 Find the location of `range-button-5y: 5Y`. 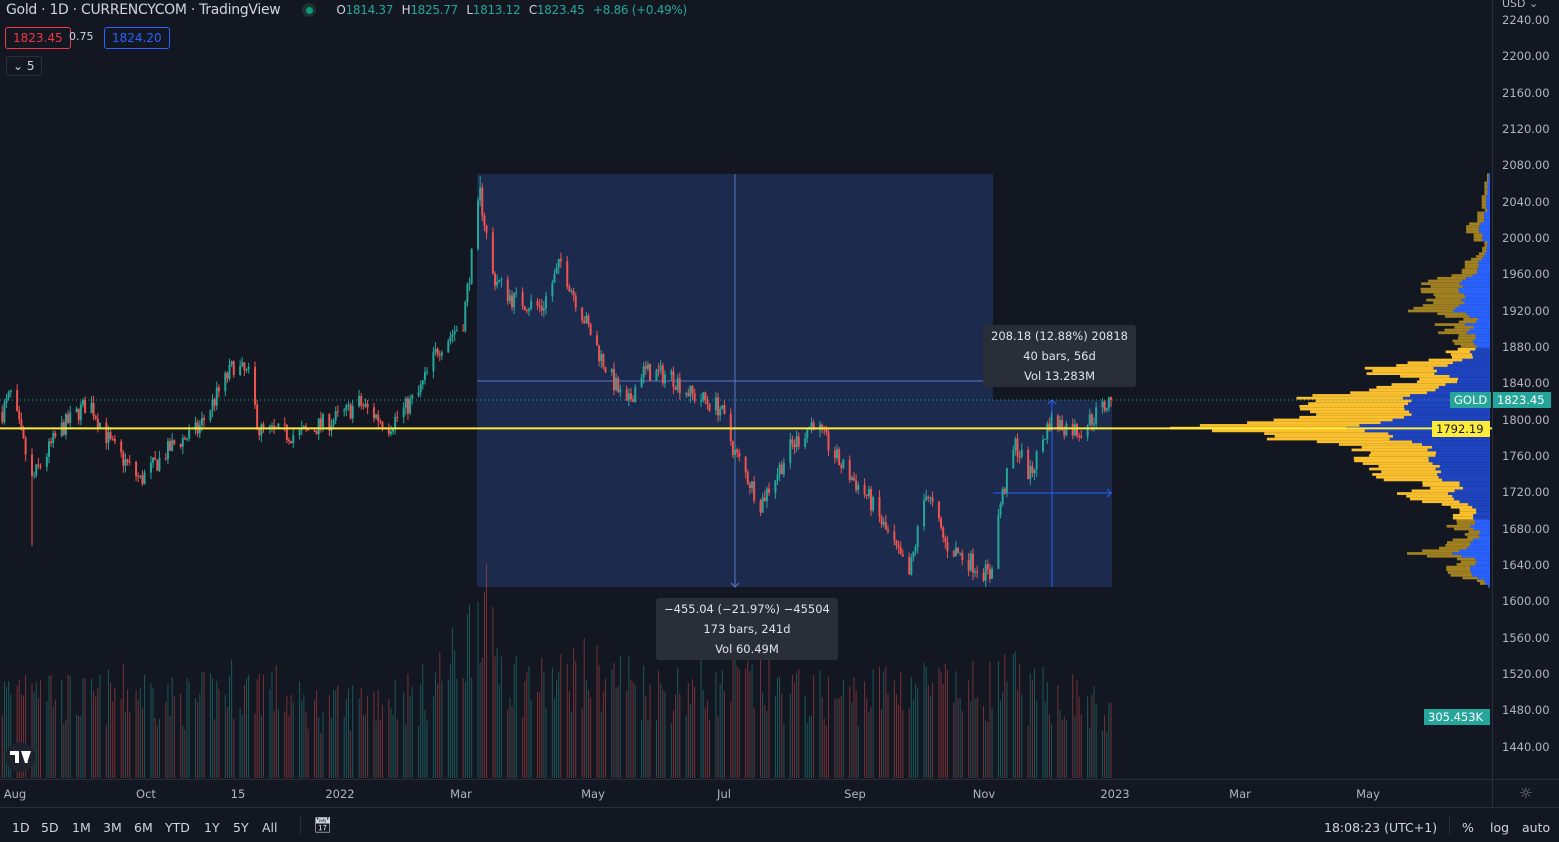

range-button-5y: 5Y is located at coordinates (241, 827).